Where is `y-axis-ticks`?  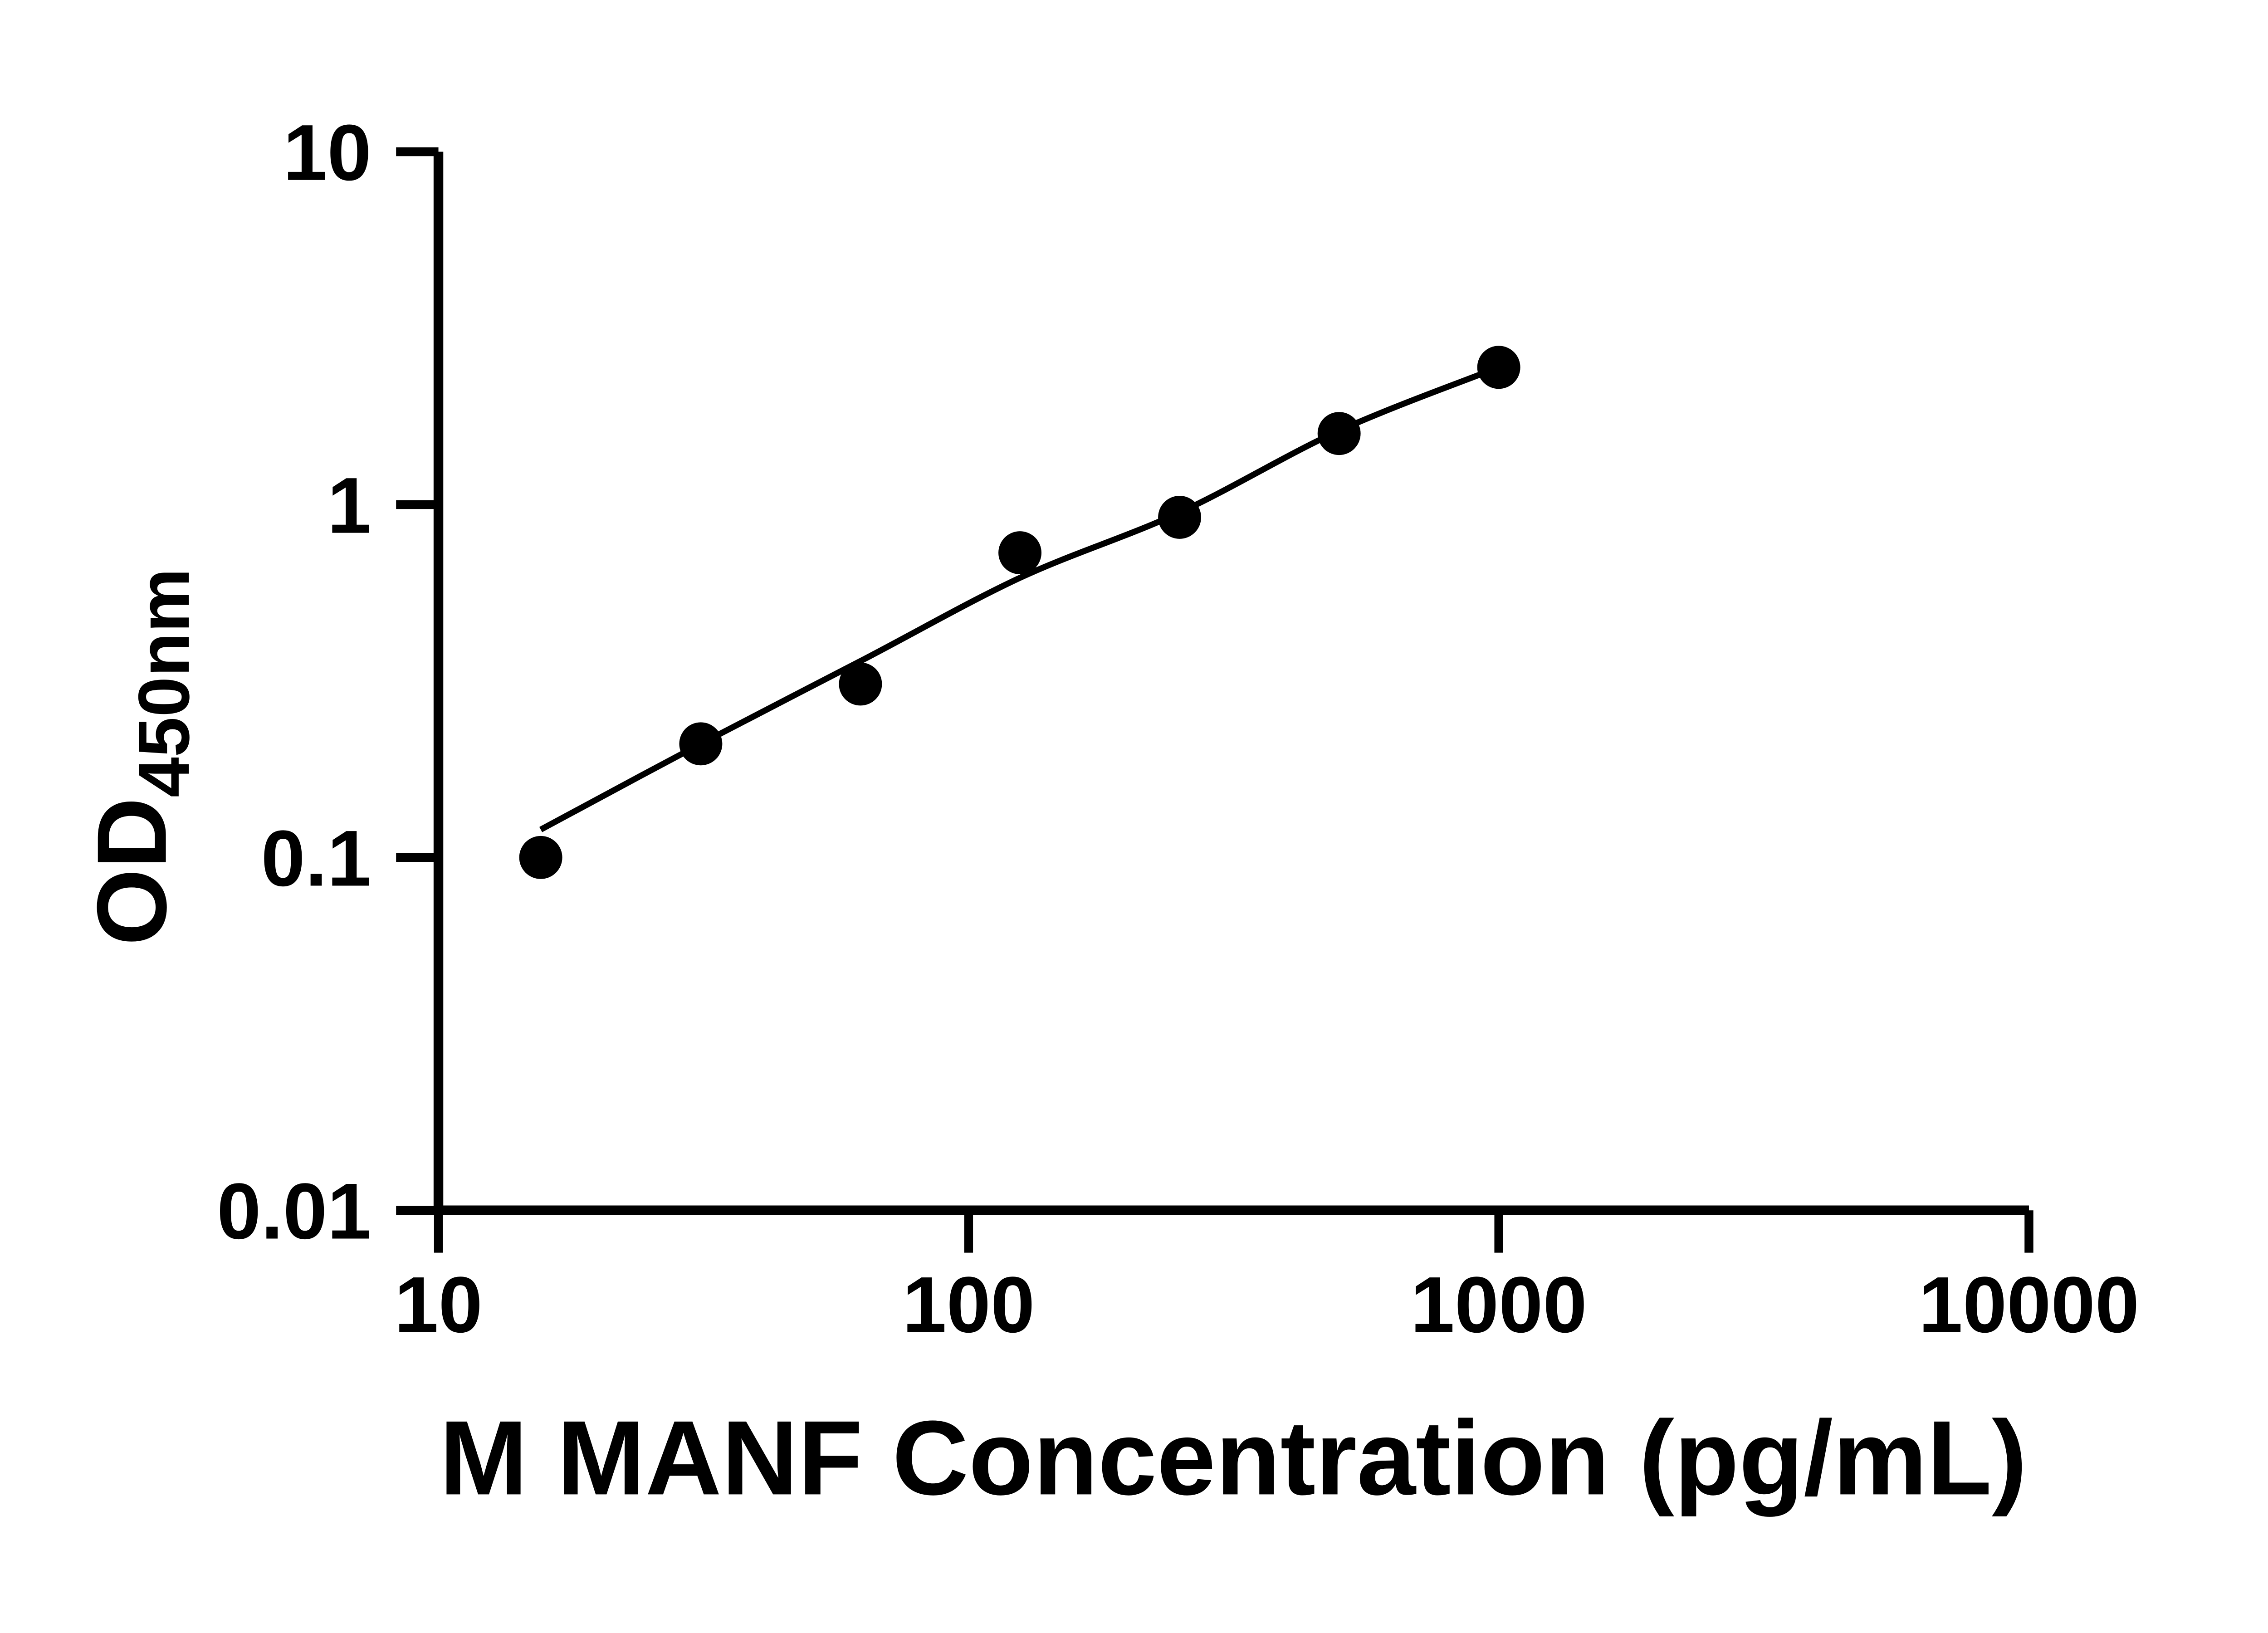 y-axis-ticks is located at coordinates (418, 681).